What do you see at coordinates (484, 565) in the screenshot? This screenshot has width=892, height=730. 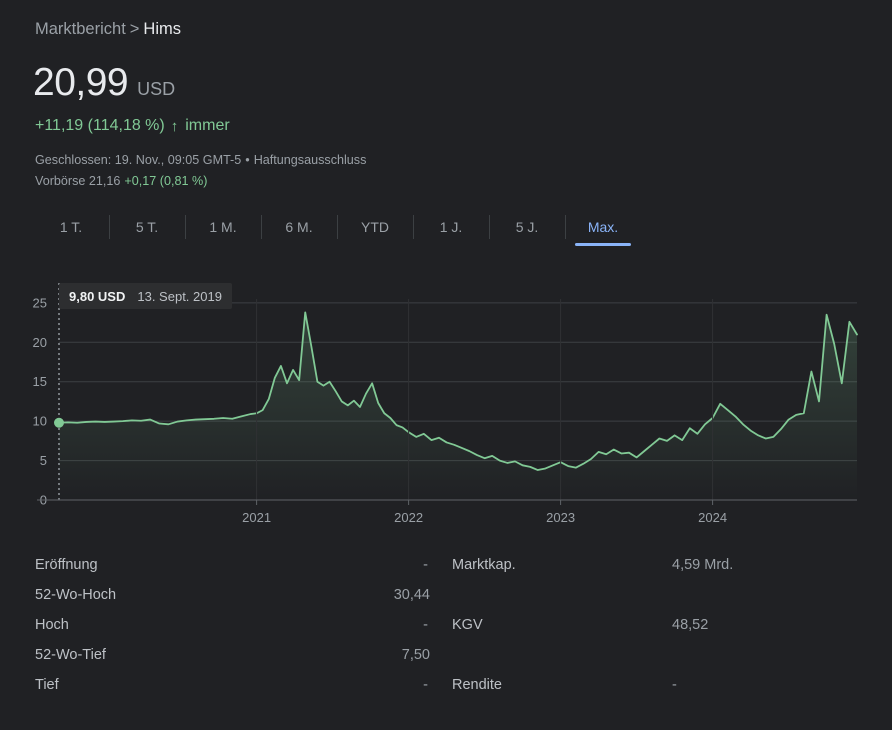 I see `stat-label-market-cap: Marktkap.` at bounding box center [484, 565].